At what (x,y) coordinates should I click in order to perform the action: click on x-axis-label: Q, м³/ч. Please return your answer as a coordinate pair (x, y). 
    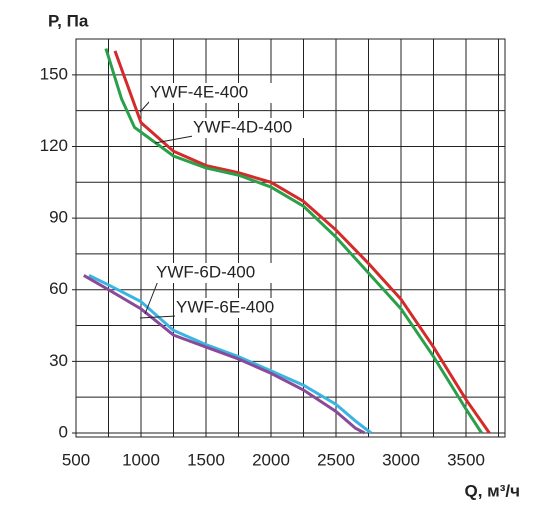
    Looking at the image, I should click on (493, 490).